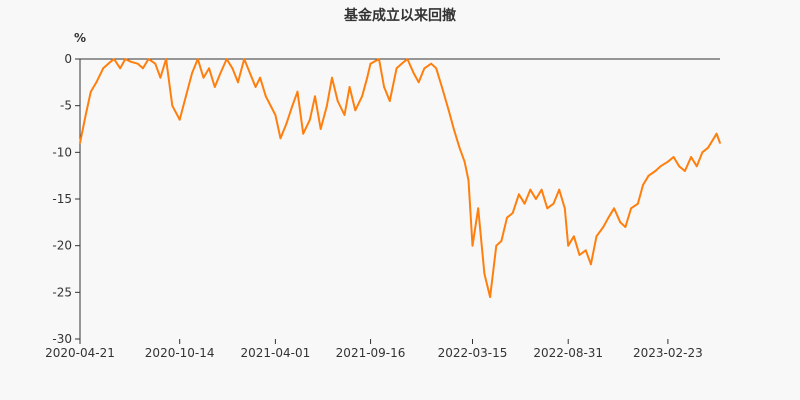 This screenshot has width=800, height=400. What do you see at coordinates (371, 353) in the screenshot?
I see `x-tick-label: 2021-09-16` at bounding box center [371, 353].